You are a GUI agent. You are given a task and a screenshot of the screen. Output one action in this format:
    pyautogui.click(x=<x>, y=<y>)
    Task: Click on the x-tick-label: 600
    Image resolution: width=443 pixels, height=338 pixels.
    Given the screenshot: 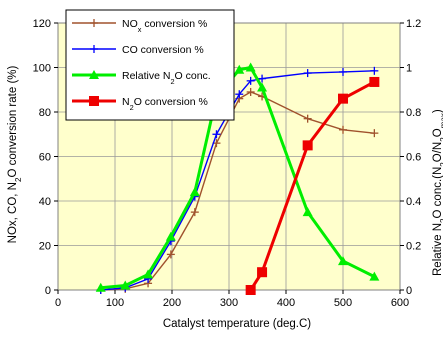 What is the action you would take?
    pyautogui.click(x=400, y=303)
    